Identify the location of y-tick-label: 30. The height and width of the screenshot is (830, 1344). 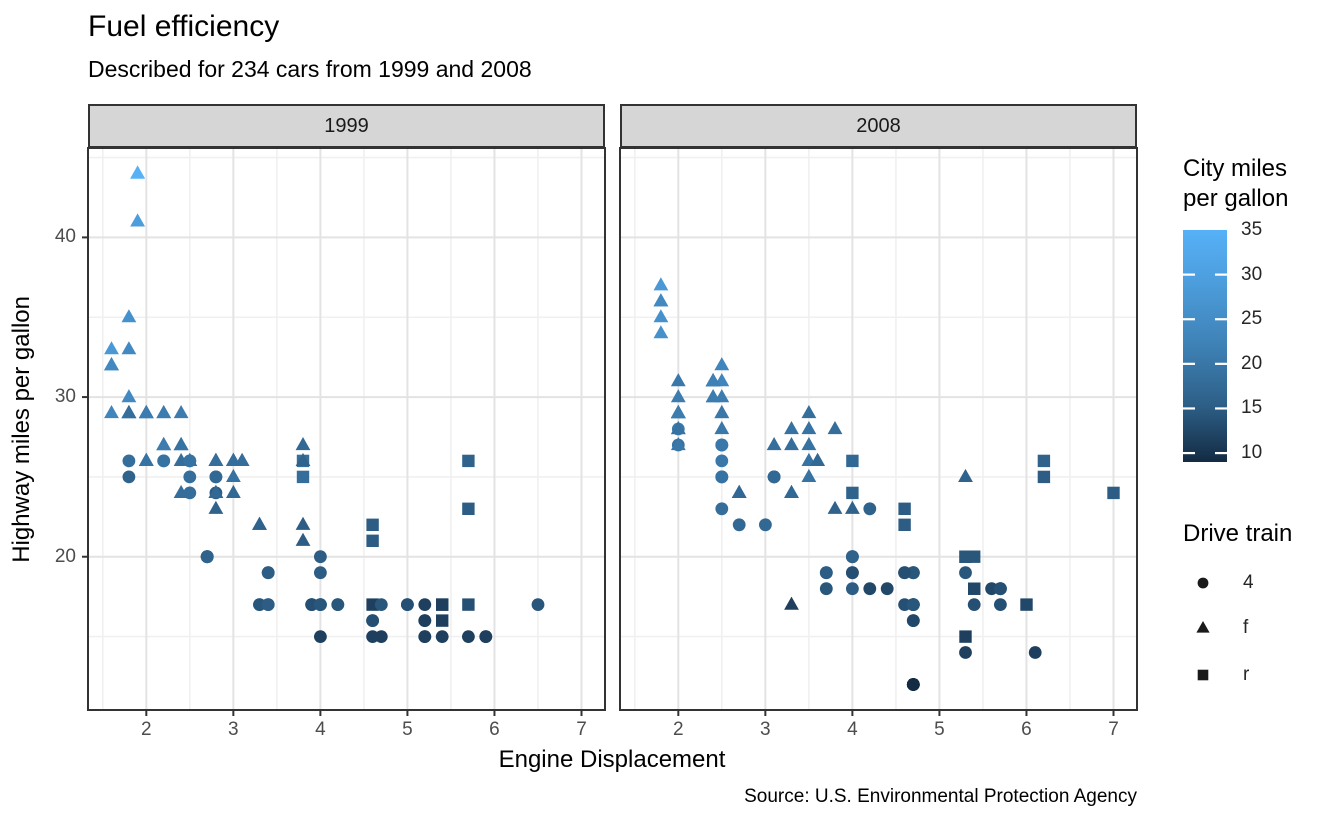
(65, 397).